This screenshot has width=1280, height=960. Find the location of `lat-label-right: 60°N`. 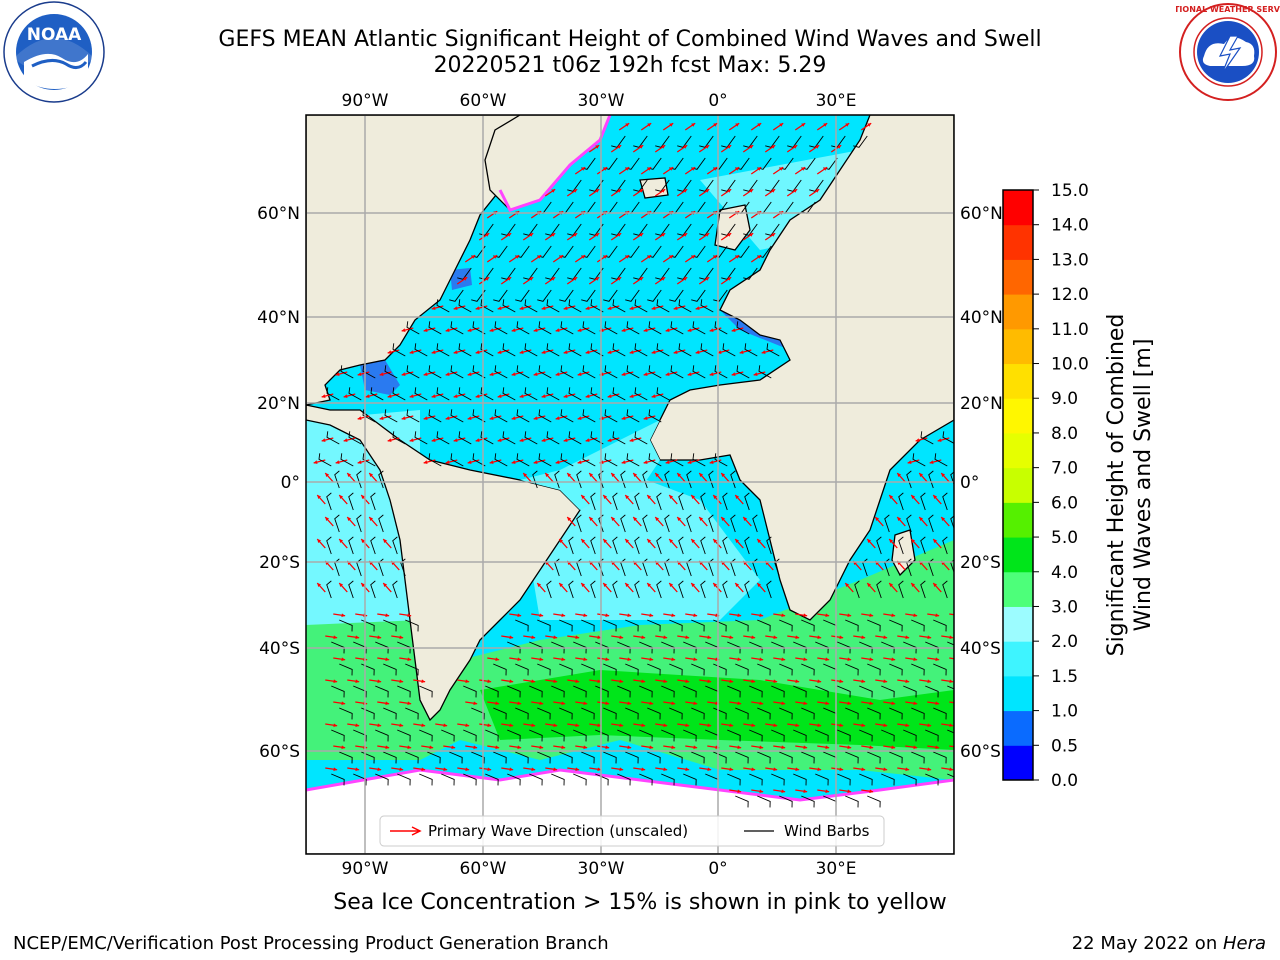

lat-label-right: 60°N is located at coordinates (981, 214).